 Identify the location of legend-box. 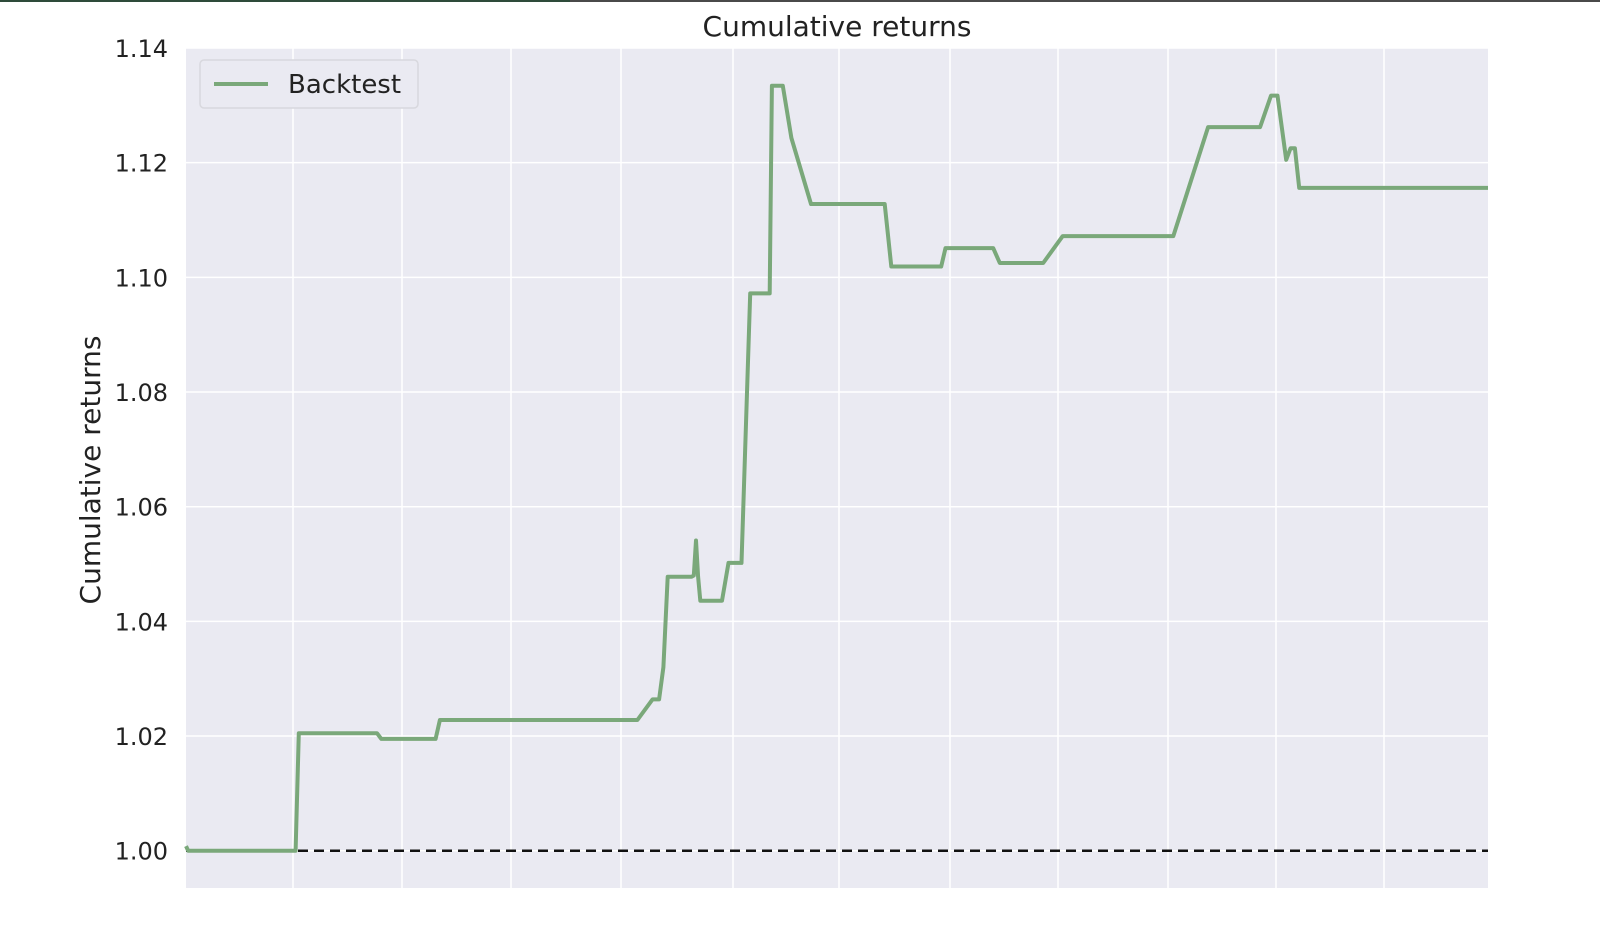
(309, 84).